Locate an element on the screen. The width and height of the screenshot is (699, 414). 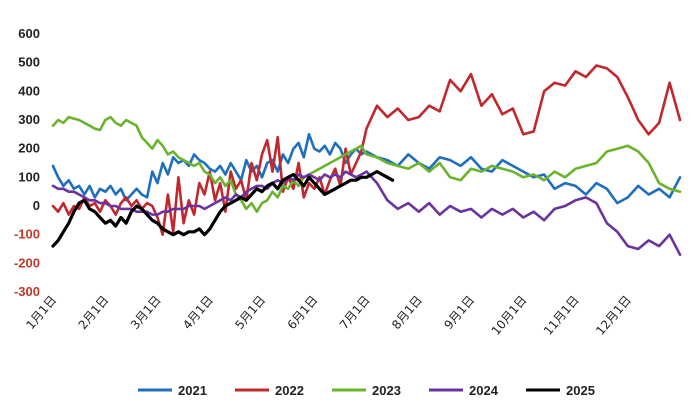
x-tick-label: 3月1日 is located at coordinates (146, 312).